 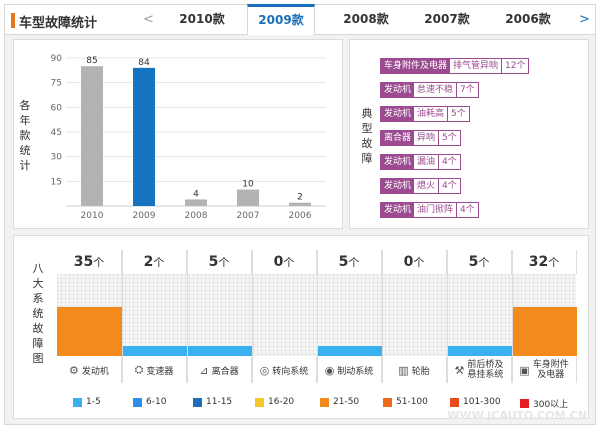 I want to click on system-name: 转向系统, so click(x=290, y=371).